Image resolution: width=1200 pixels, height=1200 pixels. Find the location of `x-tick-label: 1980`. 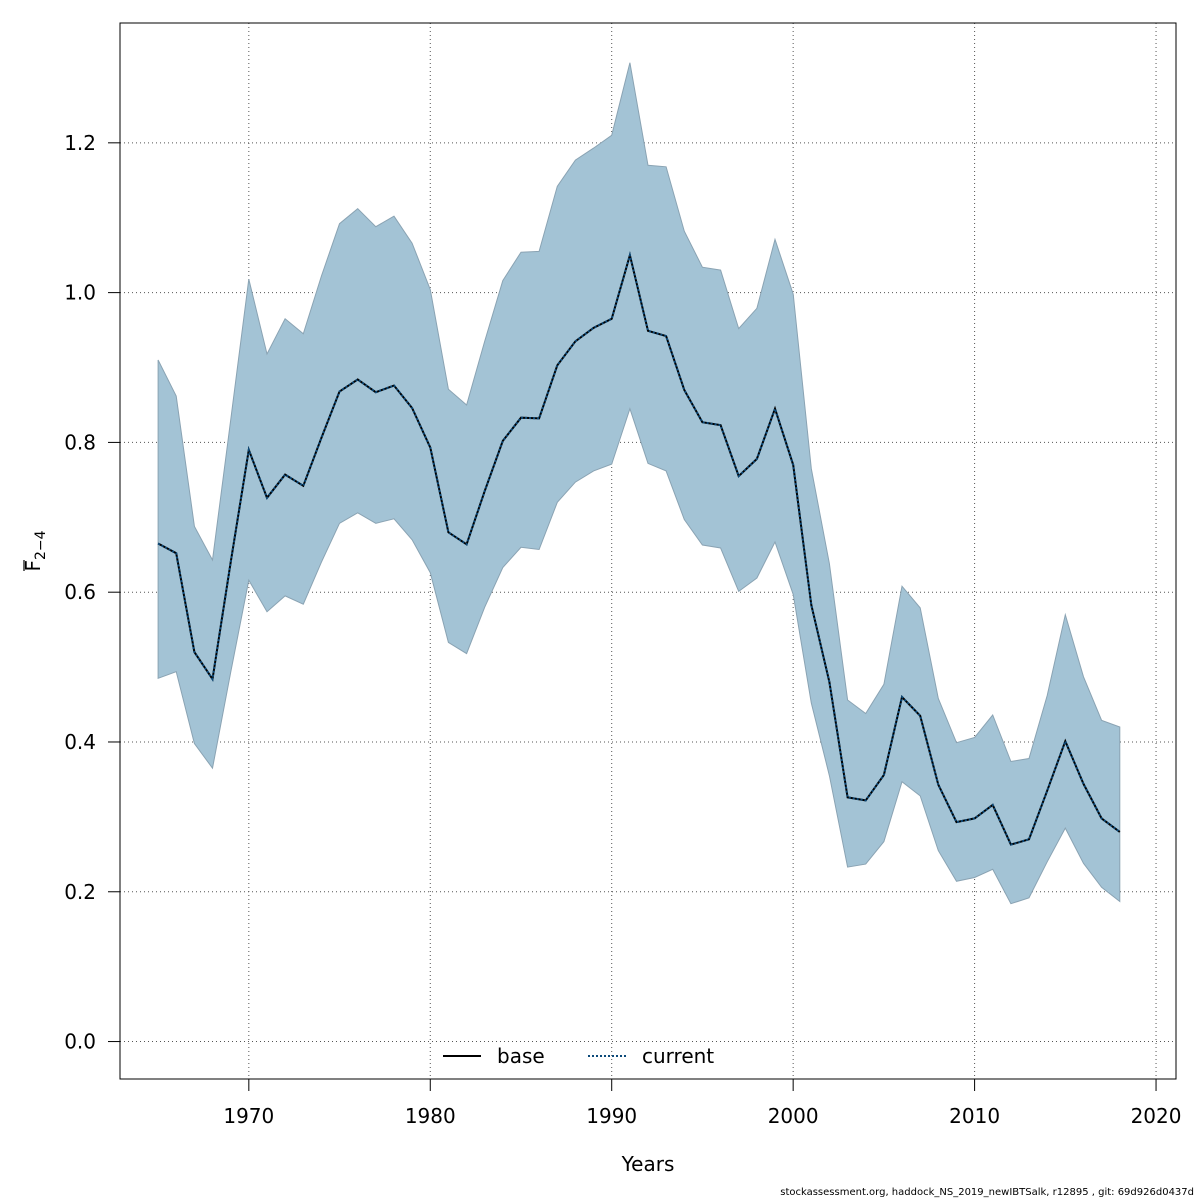

x-tick-label: 1980 is located at coordinates (430, 1116).